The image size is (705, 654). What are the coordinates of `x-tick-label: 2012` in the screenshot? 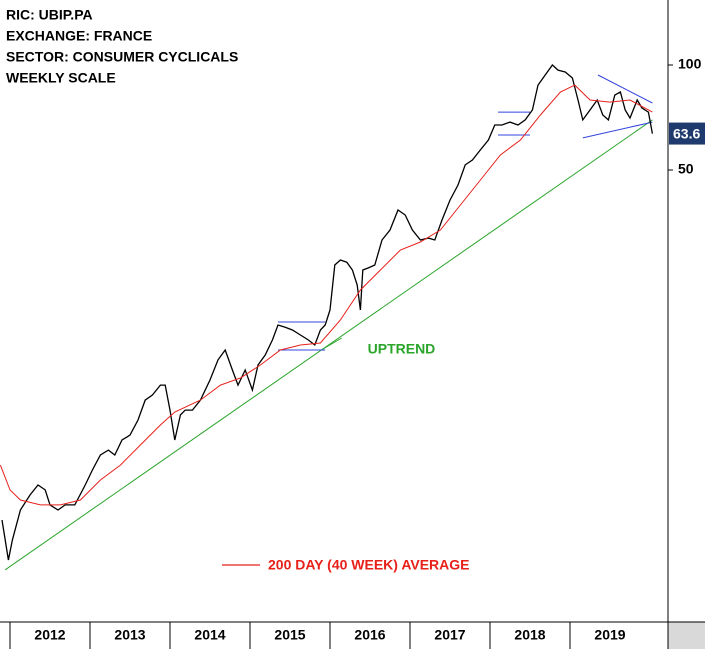 It's located at (49, 635).